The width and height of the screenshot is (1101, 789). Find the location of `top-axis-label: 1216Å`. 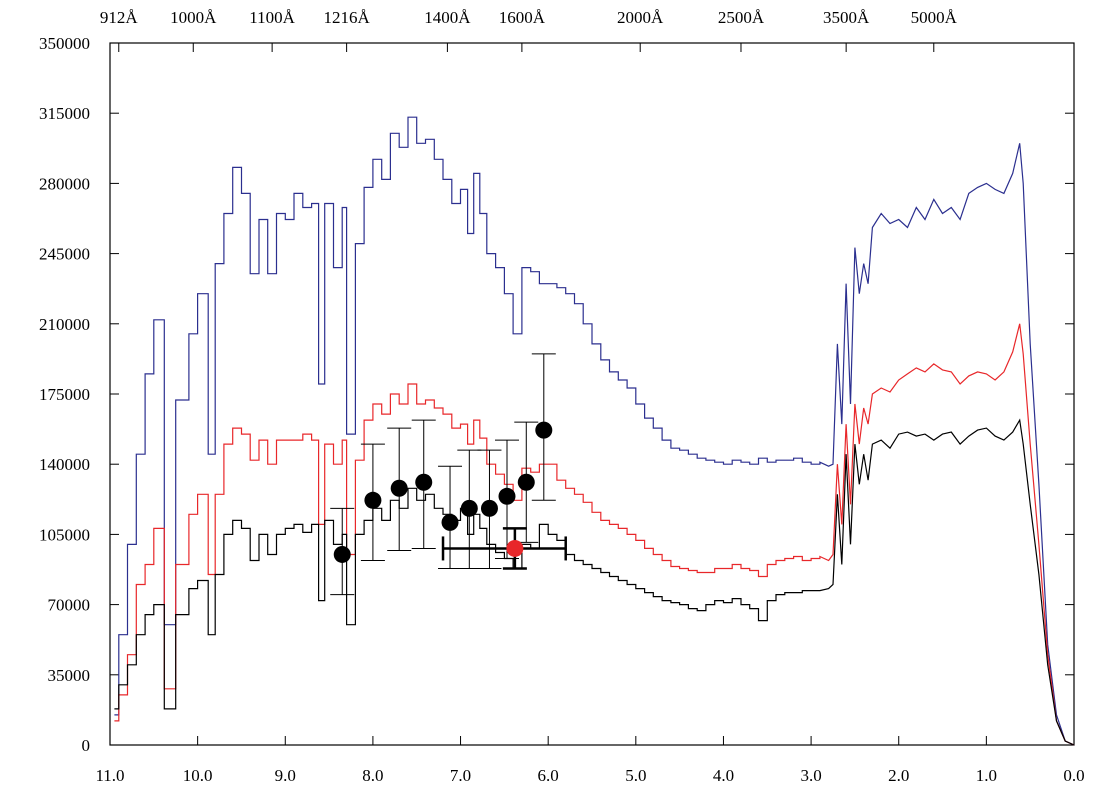

top-axis-label: 1216Å is located at coordinates (346, 17).